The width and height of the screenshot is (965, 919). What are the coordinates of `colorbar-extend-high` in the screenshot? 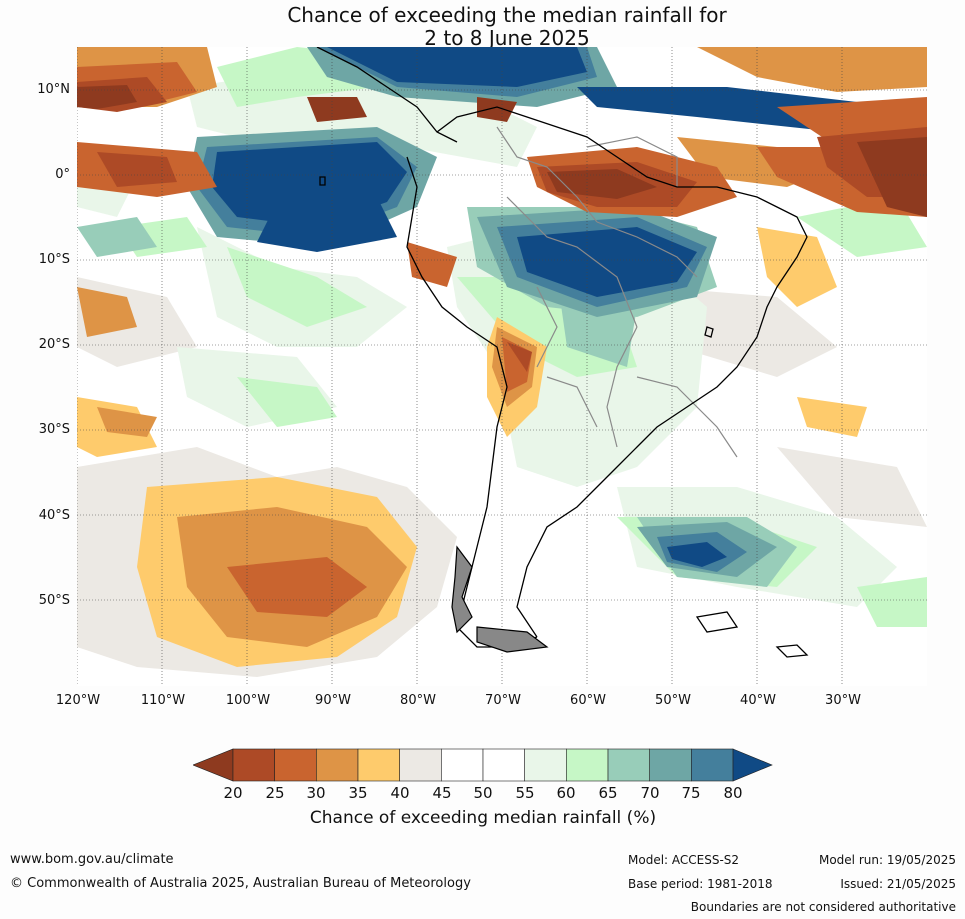 It's located at (752, 765).